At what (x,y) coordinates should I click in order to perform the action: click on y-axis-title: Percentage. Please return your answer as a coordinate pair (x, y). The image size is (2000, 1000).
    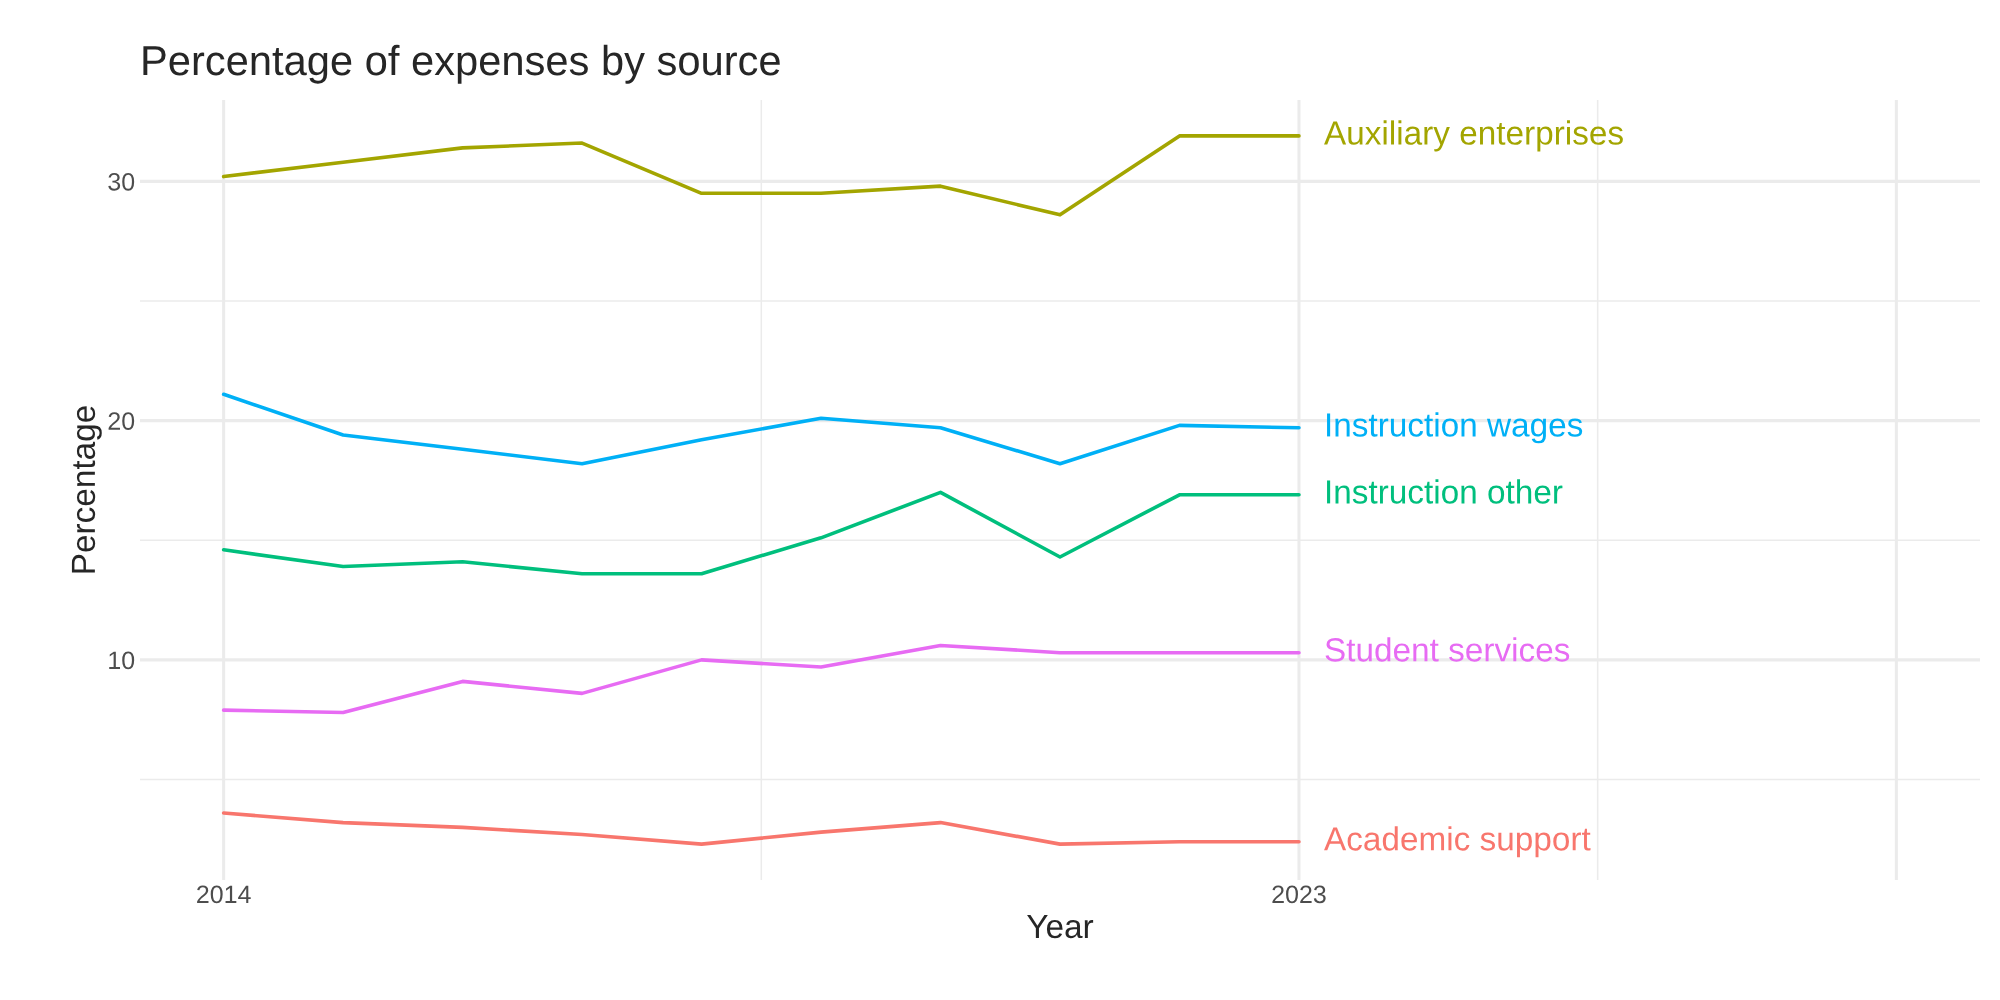
    Looking at the image, I should click on (86, 489).